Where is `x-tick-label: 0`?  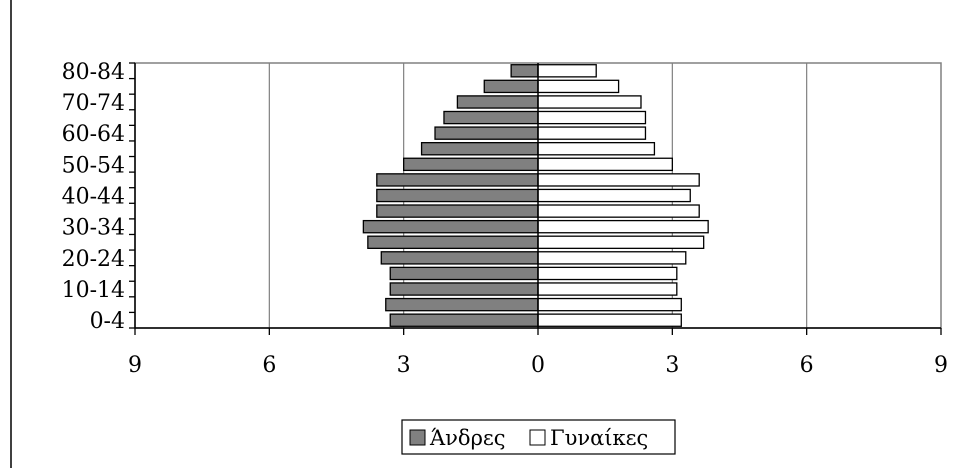 x-tick-label: 0 is located at coordinates (538, 365).